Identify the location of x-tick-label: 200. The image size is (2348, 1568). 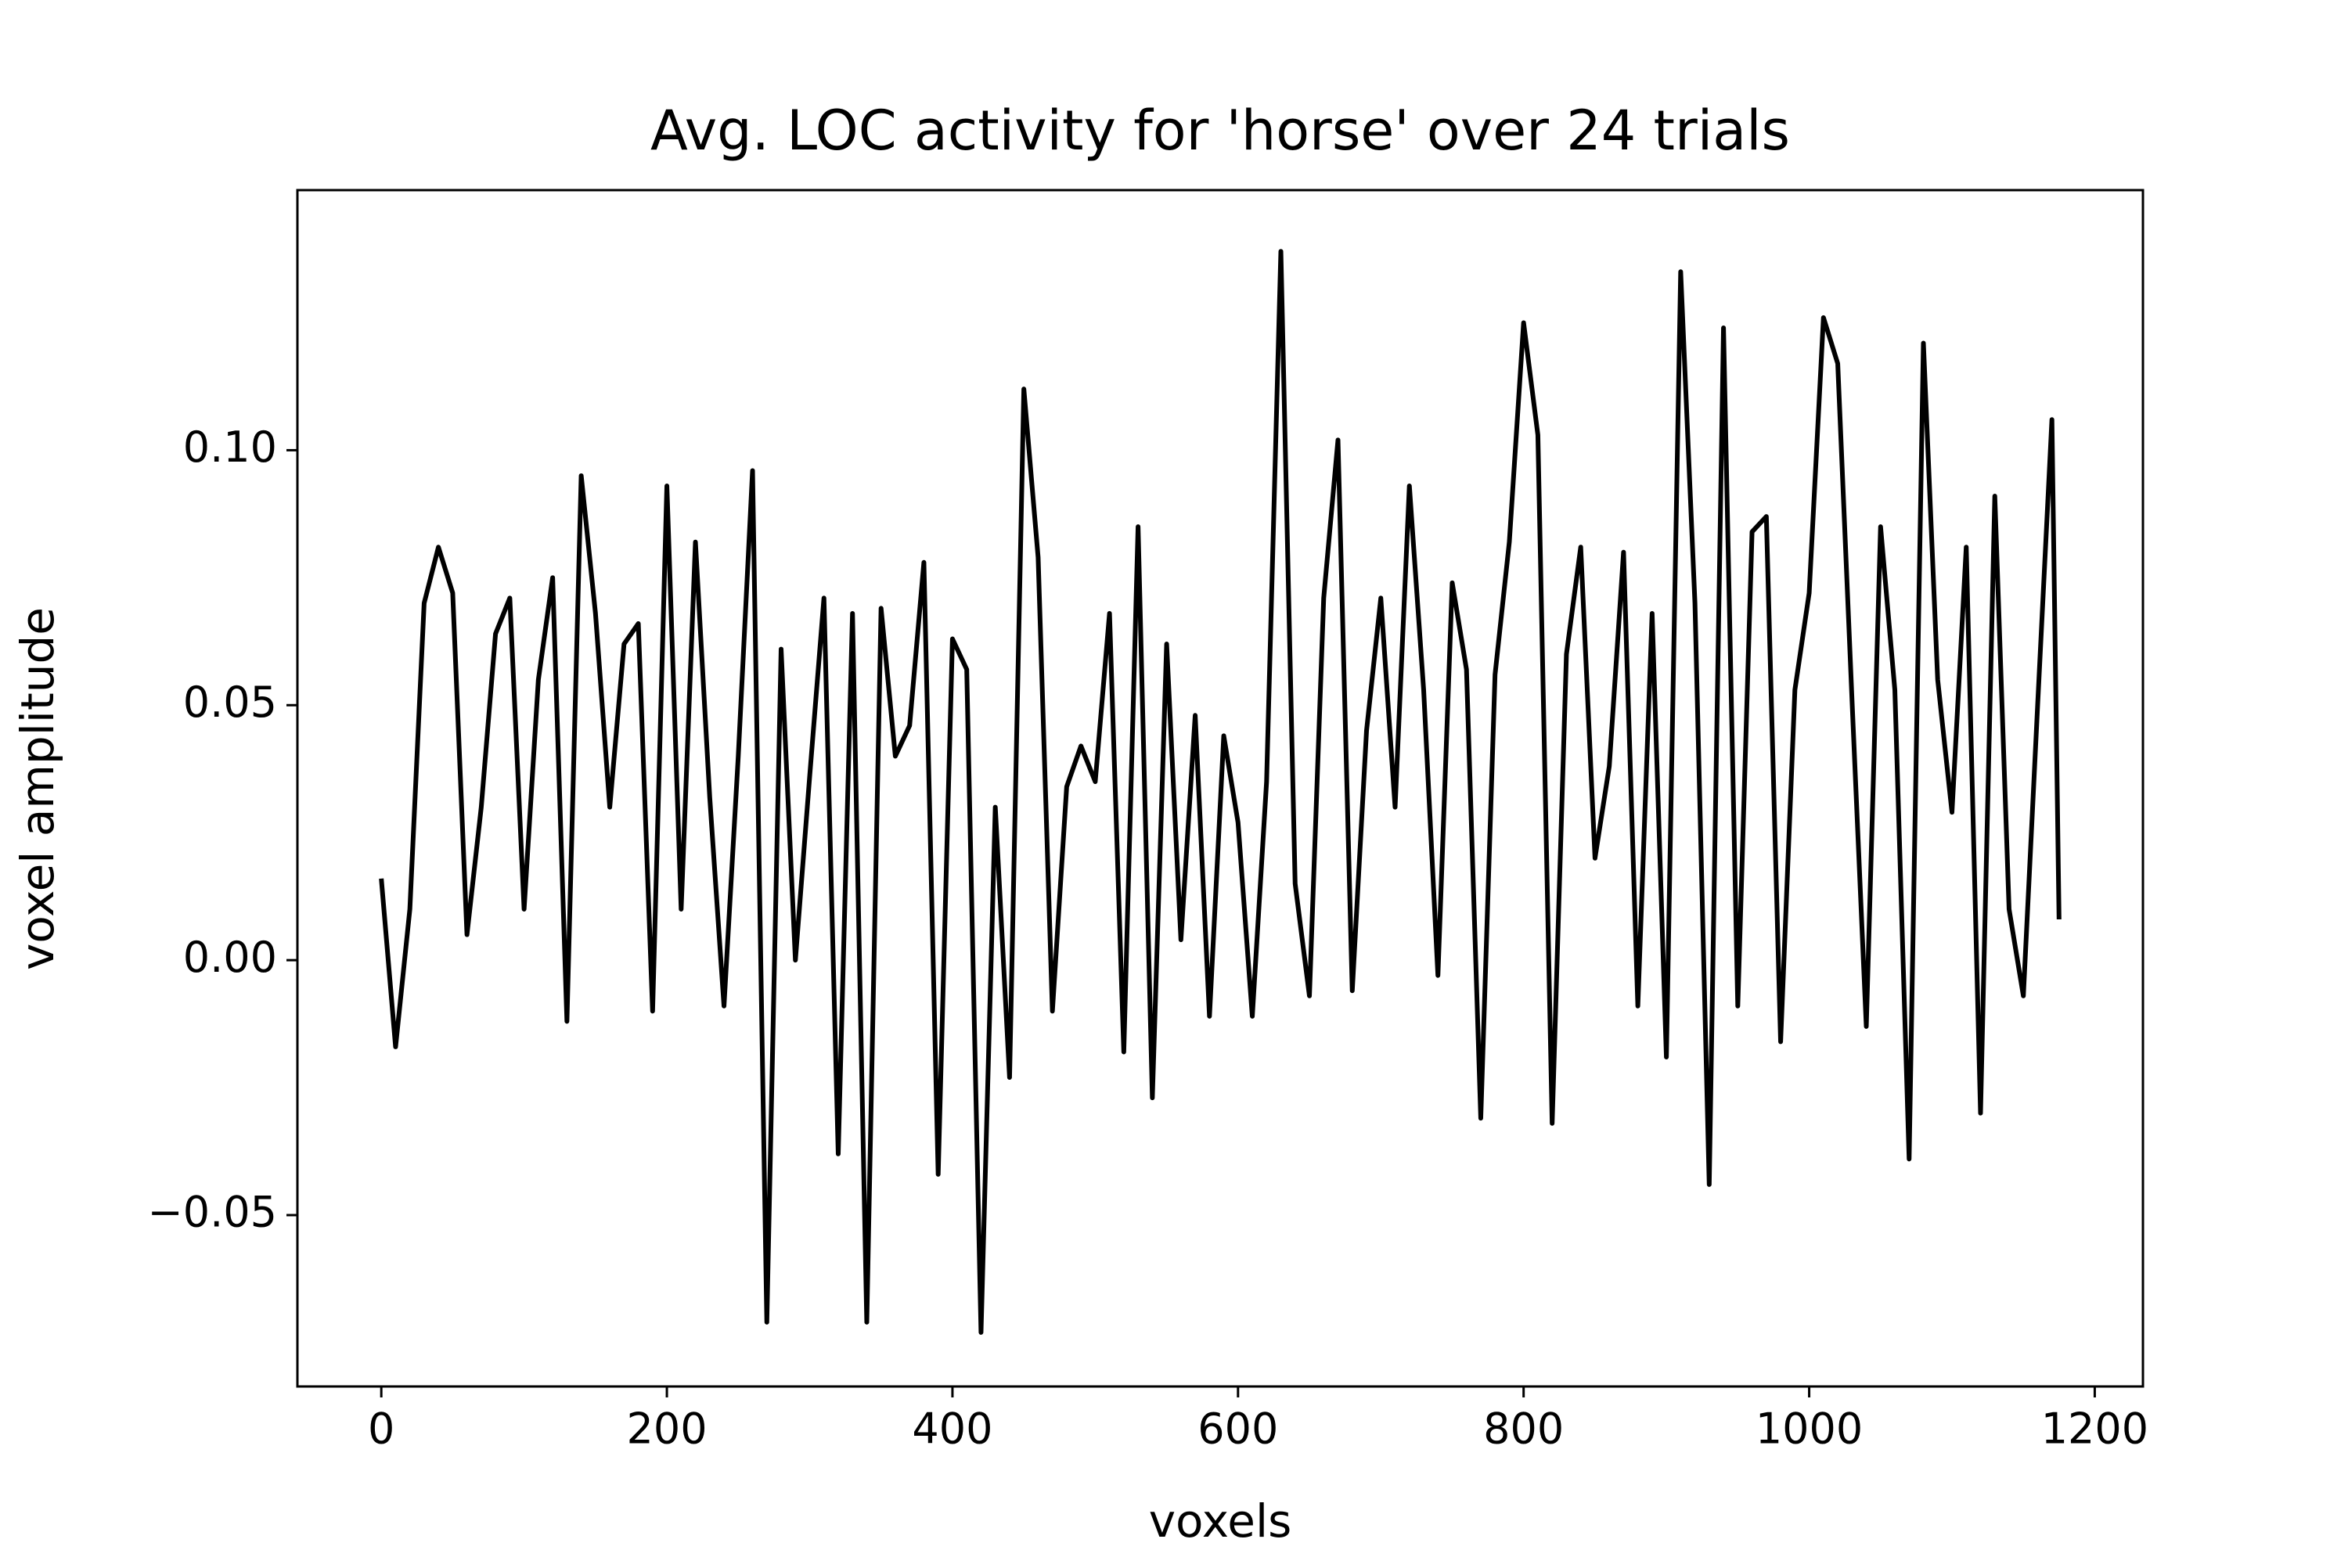
(667, 1429).